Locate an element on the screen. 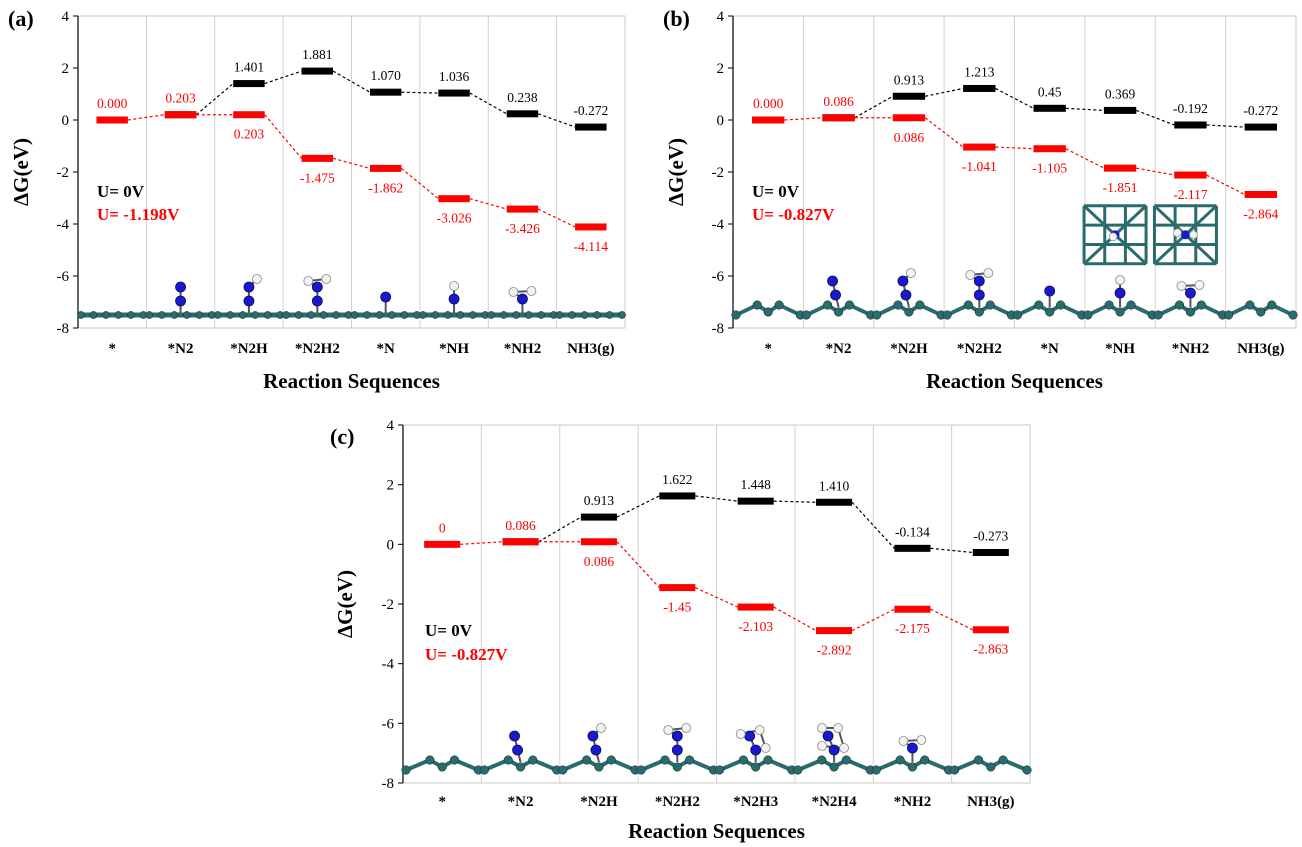 This screenshot has width=1302, height=847. data-label: -1.105 is located at coordinates (1049, 168).